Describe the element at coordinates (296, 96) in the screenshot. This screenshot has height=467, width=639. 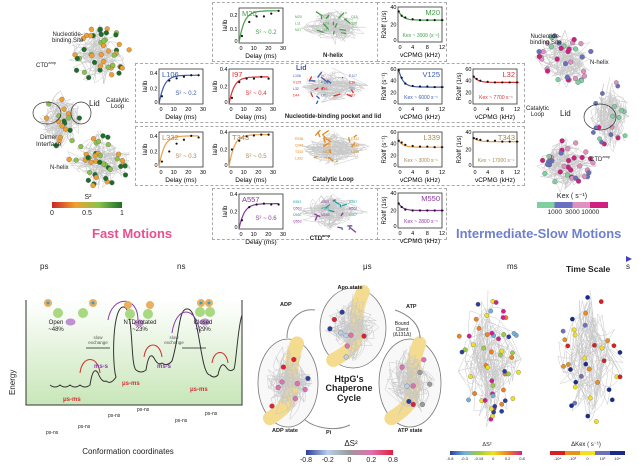
I see `residue-label: D44` at that location.